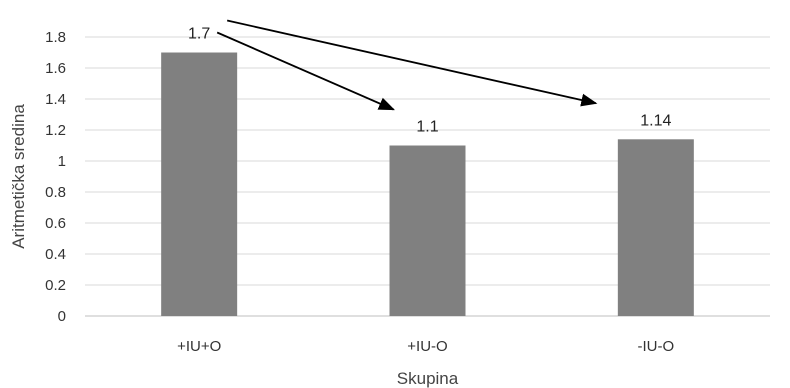 The image size is (790, 388). I want to click on data-label: 1.1, so click(427, 127).